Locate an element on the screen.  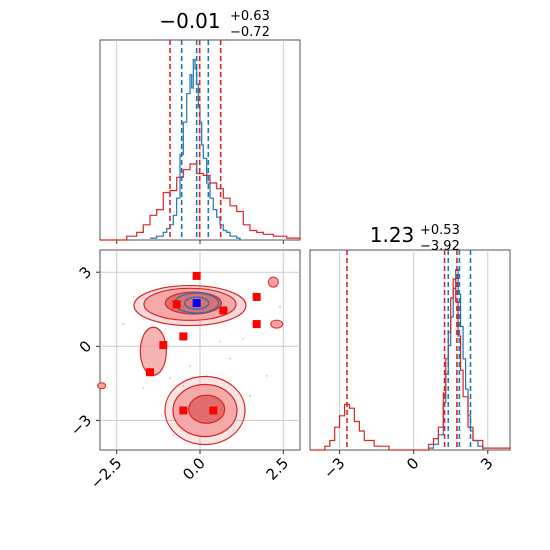
marginal-x-title-lower: −0.72 is located at coordinates (250, 32).